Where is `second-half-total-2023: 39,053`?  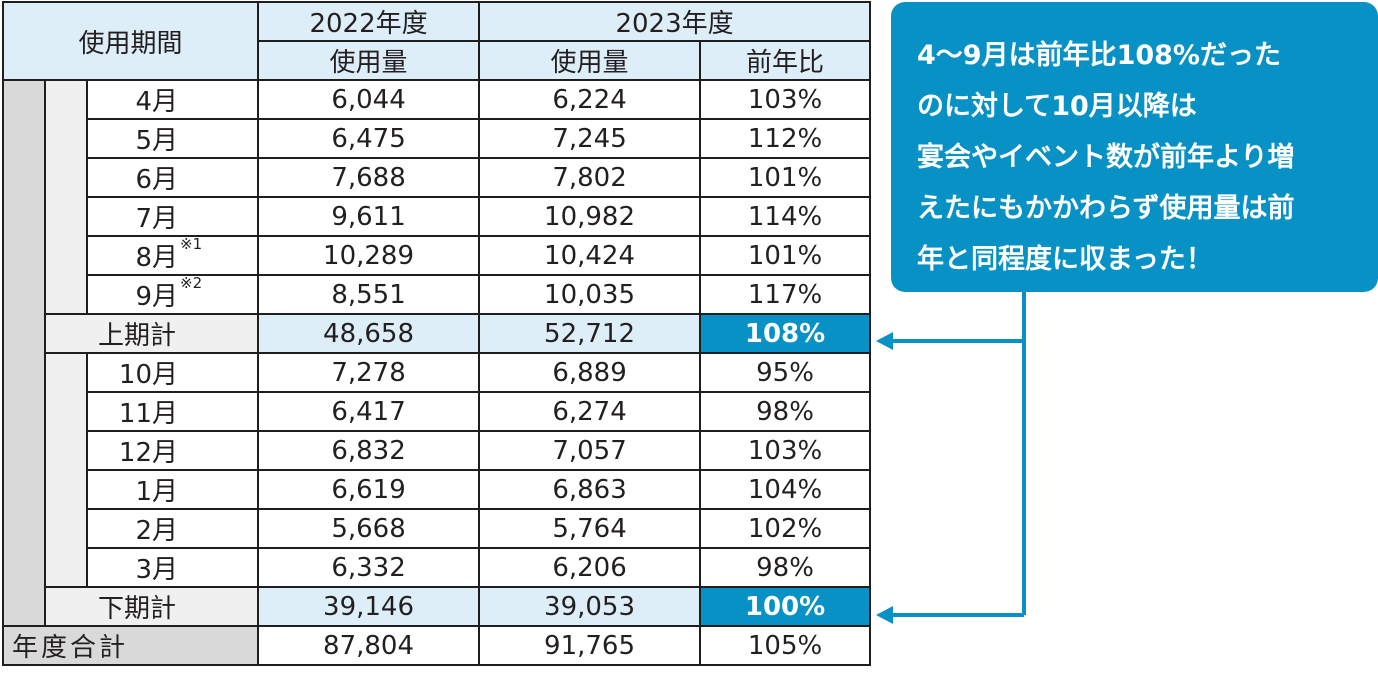 second-half-total-2023: 39,053 is located at coordinates (590, 606).